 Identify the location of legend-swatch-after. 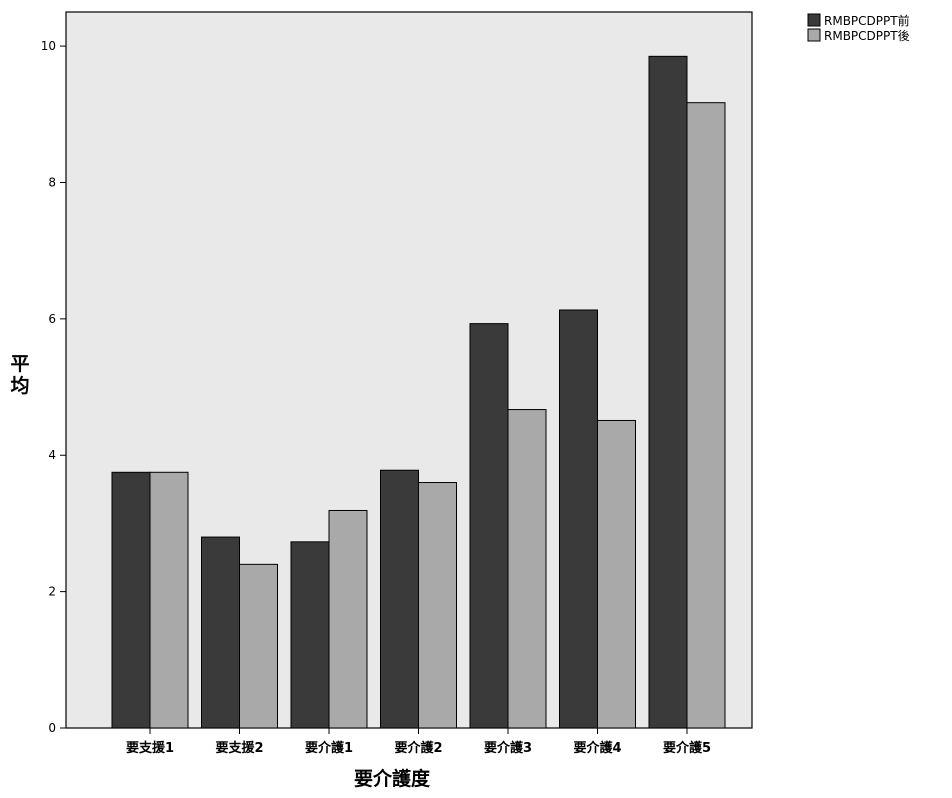
(814, 35).